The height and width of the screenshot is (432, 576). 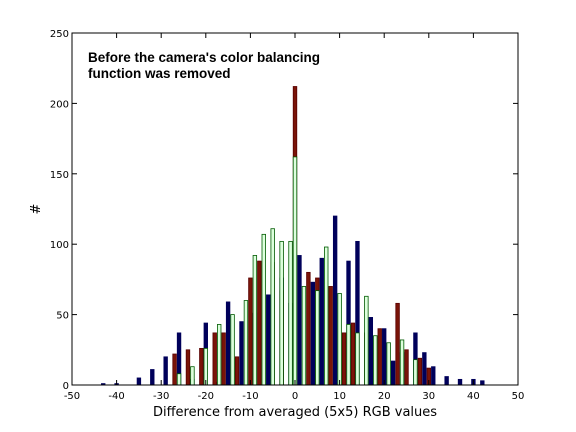 What do you see at coordinates (36, 209) in the screenshot?
I see `y-axis-title: #` at bounding box center [36, 209].